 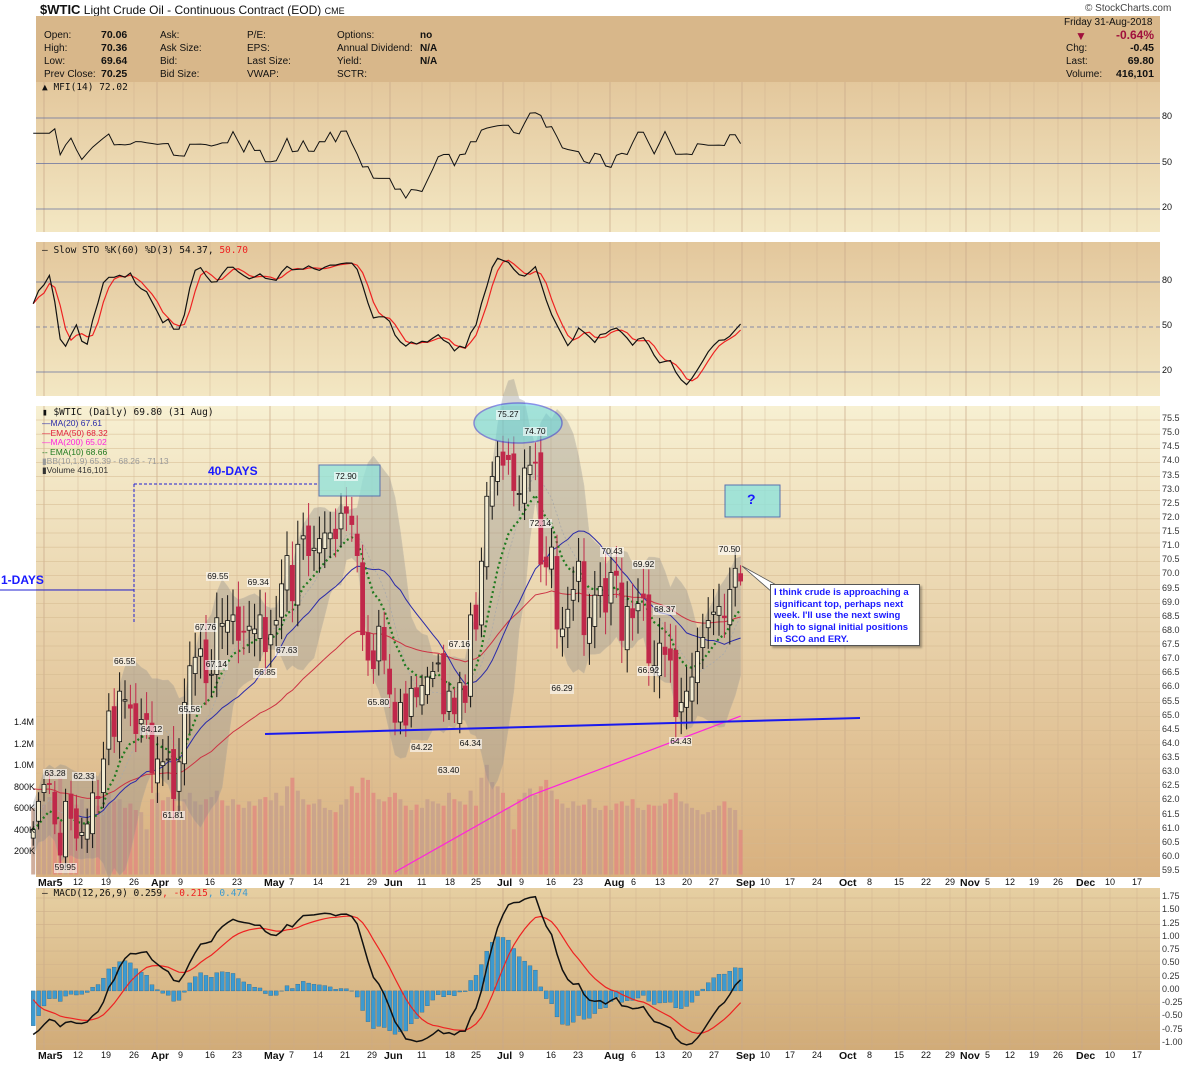 What do you see at coordinates (660, 882) in the screenshot?
I see `x-tick: 13` at bounding box center [660, 882].